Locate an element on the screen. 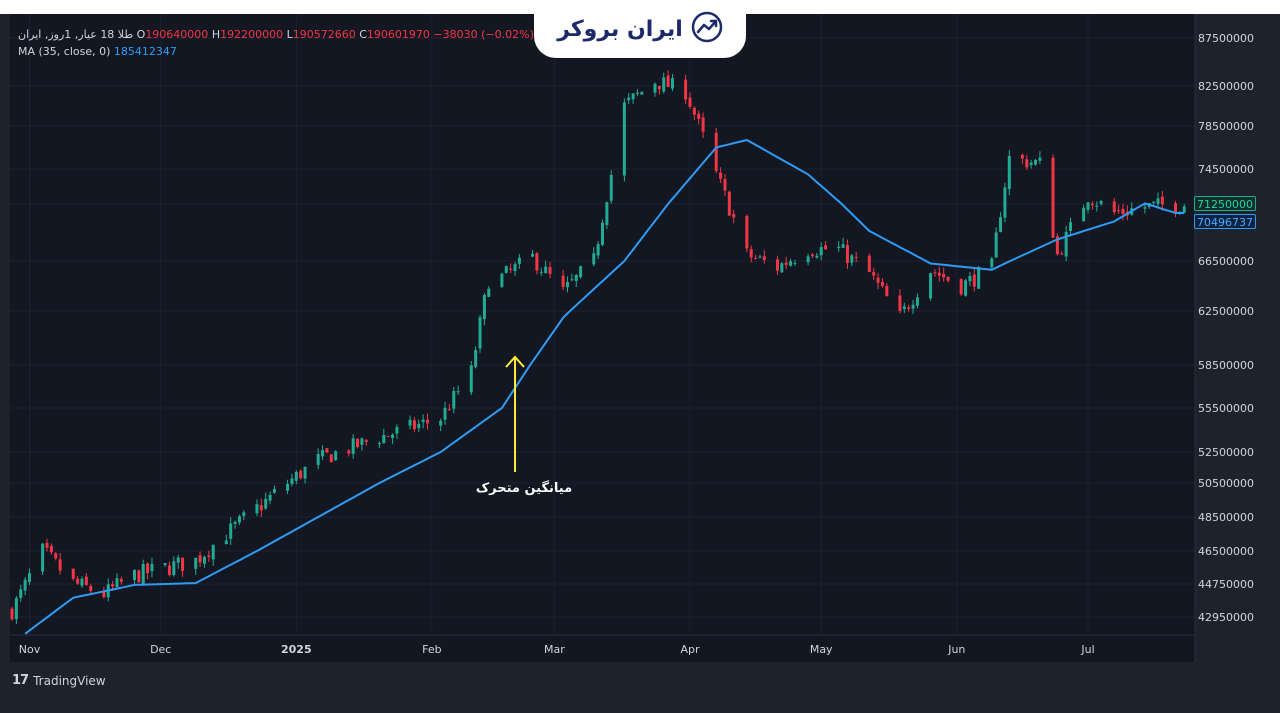  open-value: 190640000 is located at coordinates (177, 34).